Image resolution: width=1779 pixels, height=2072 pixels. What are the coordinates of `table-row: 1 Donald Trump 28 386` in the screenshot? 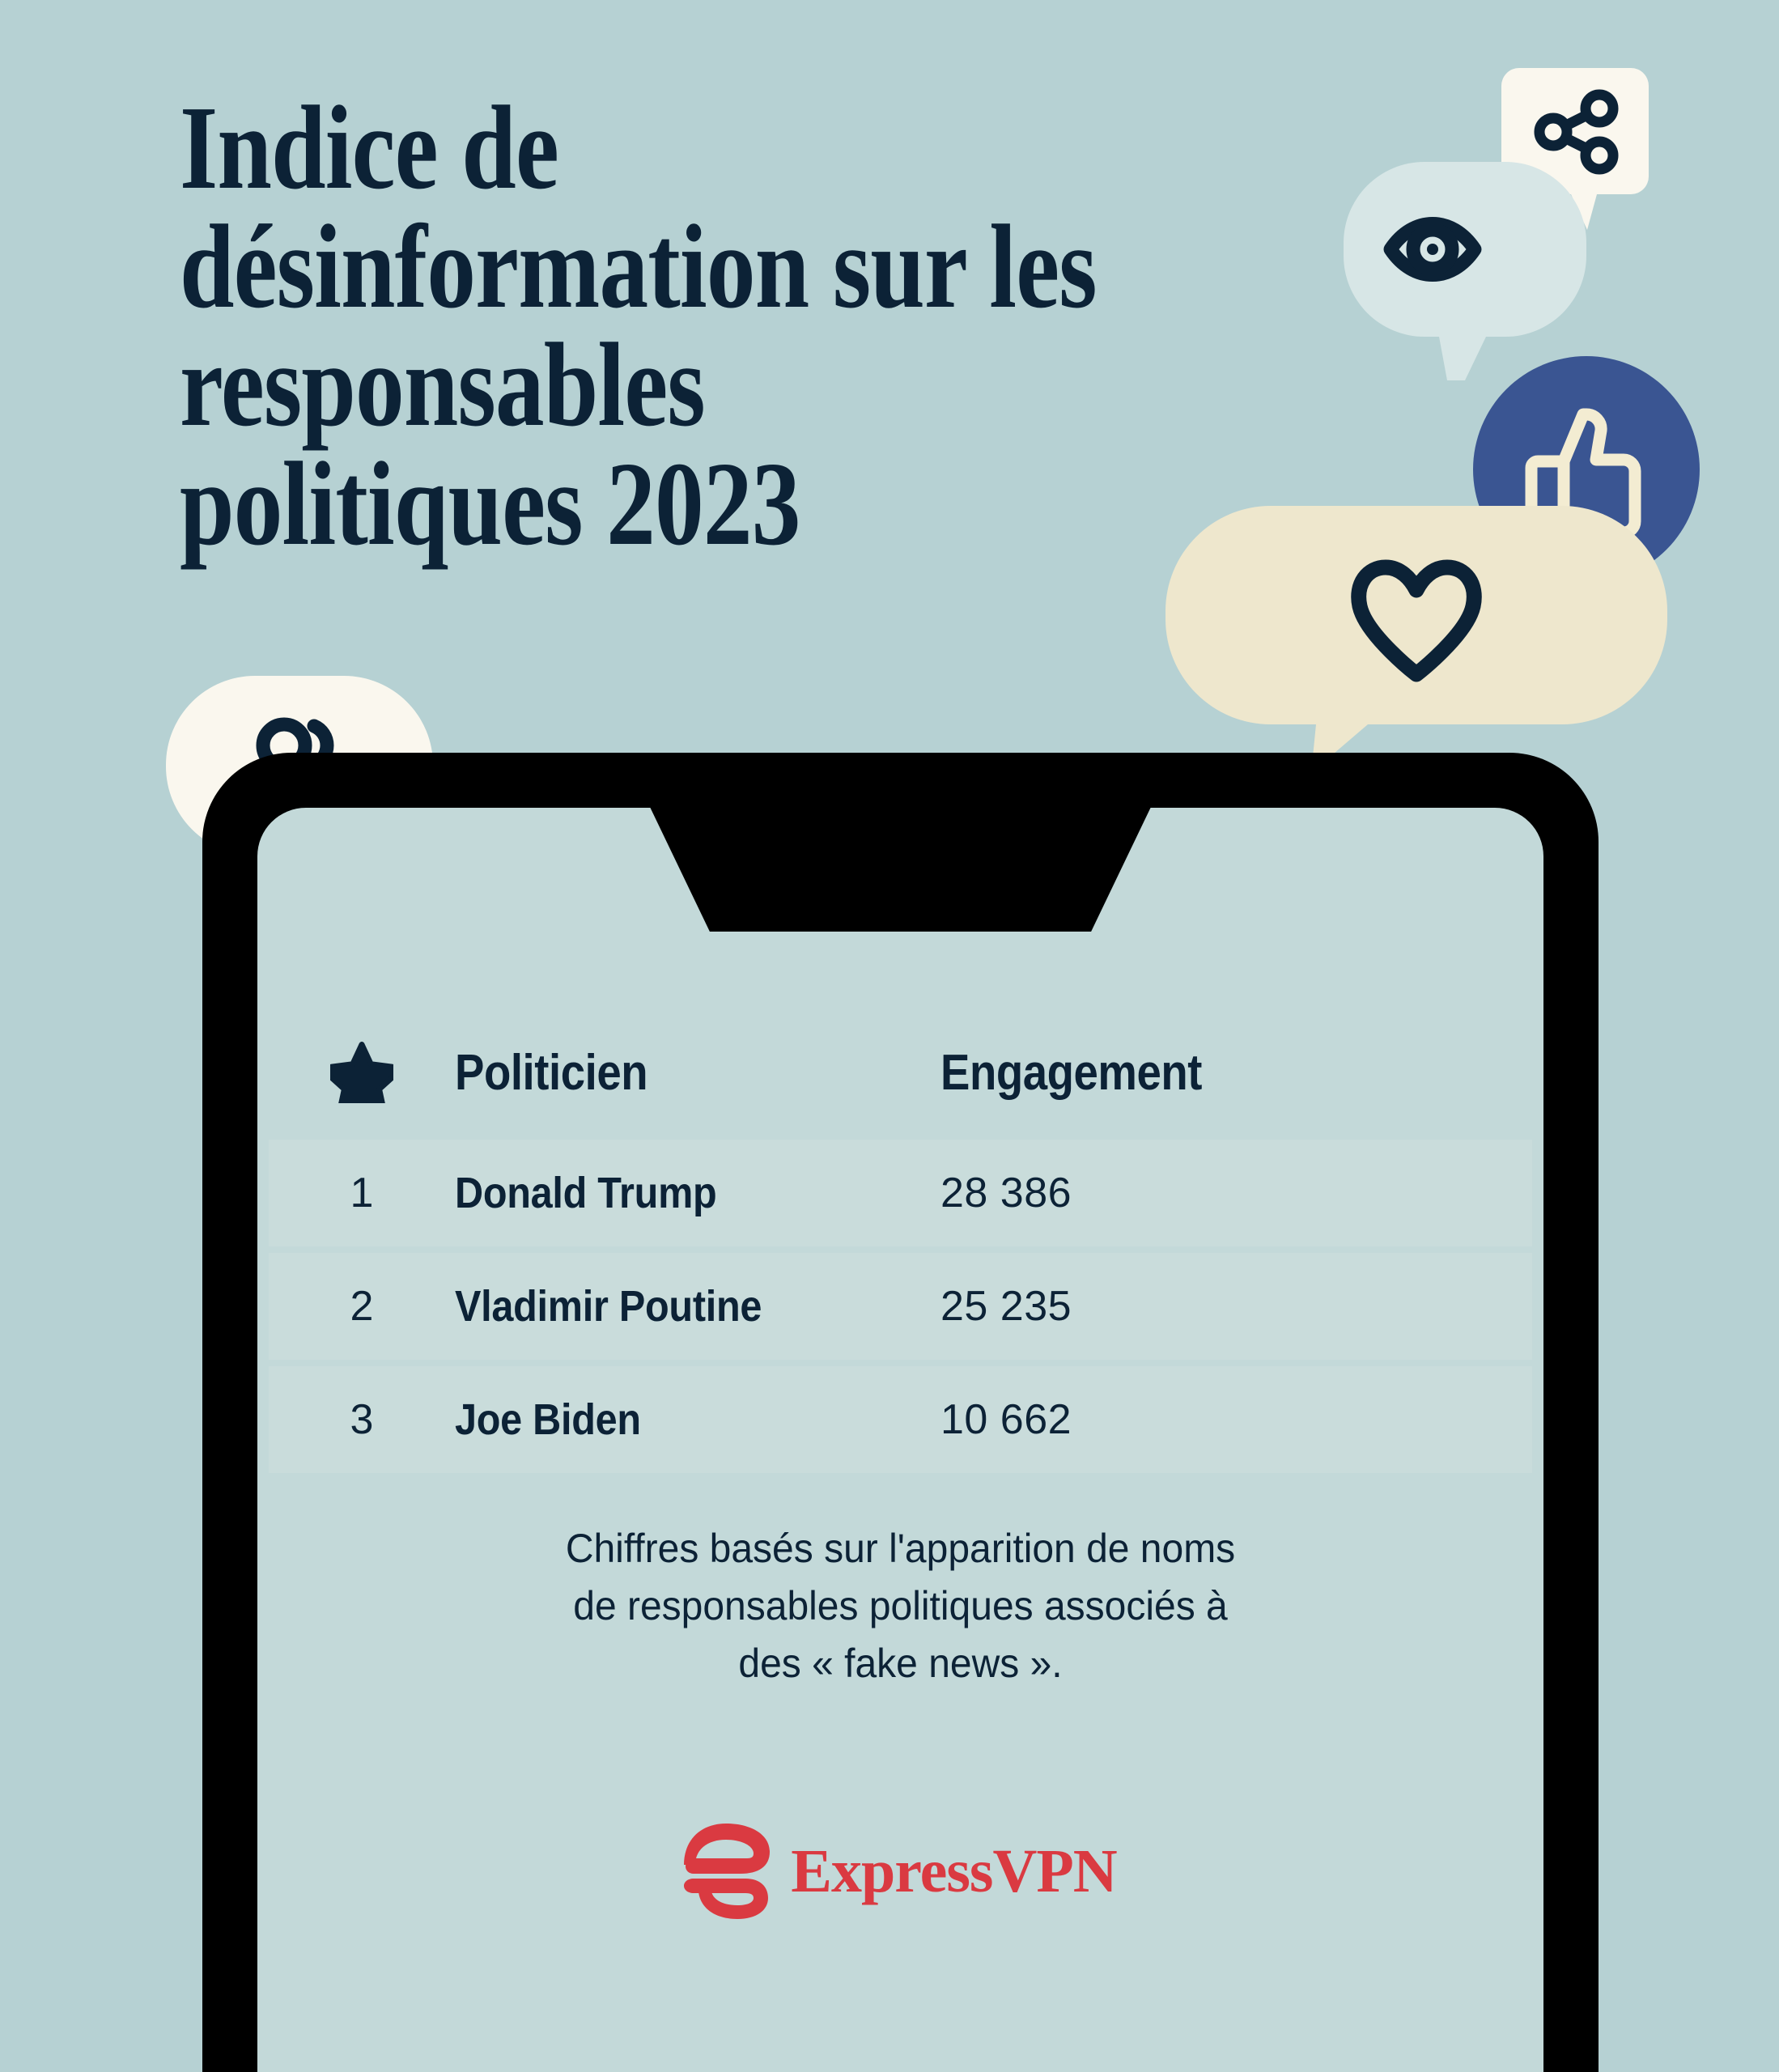 It's located at (900, 1193).